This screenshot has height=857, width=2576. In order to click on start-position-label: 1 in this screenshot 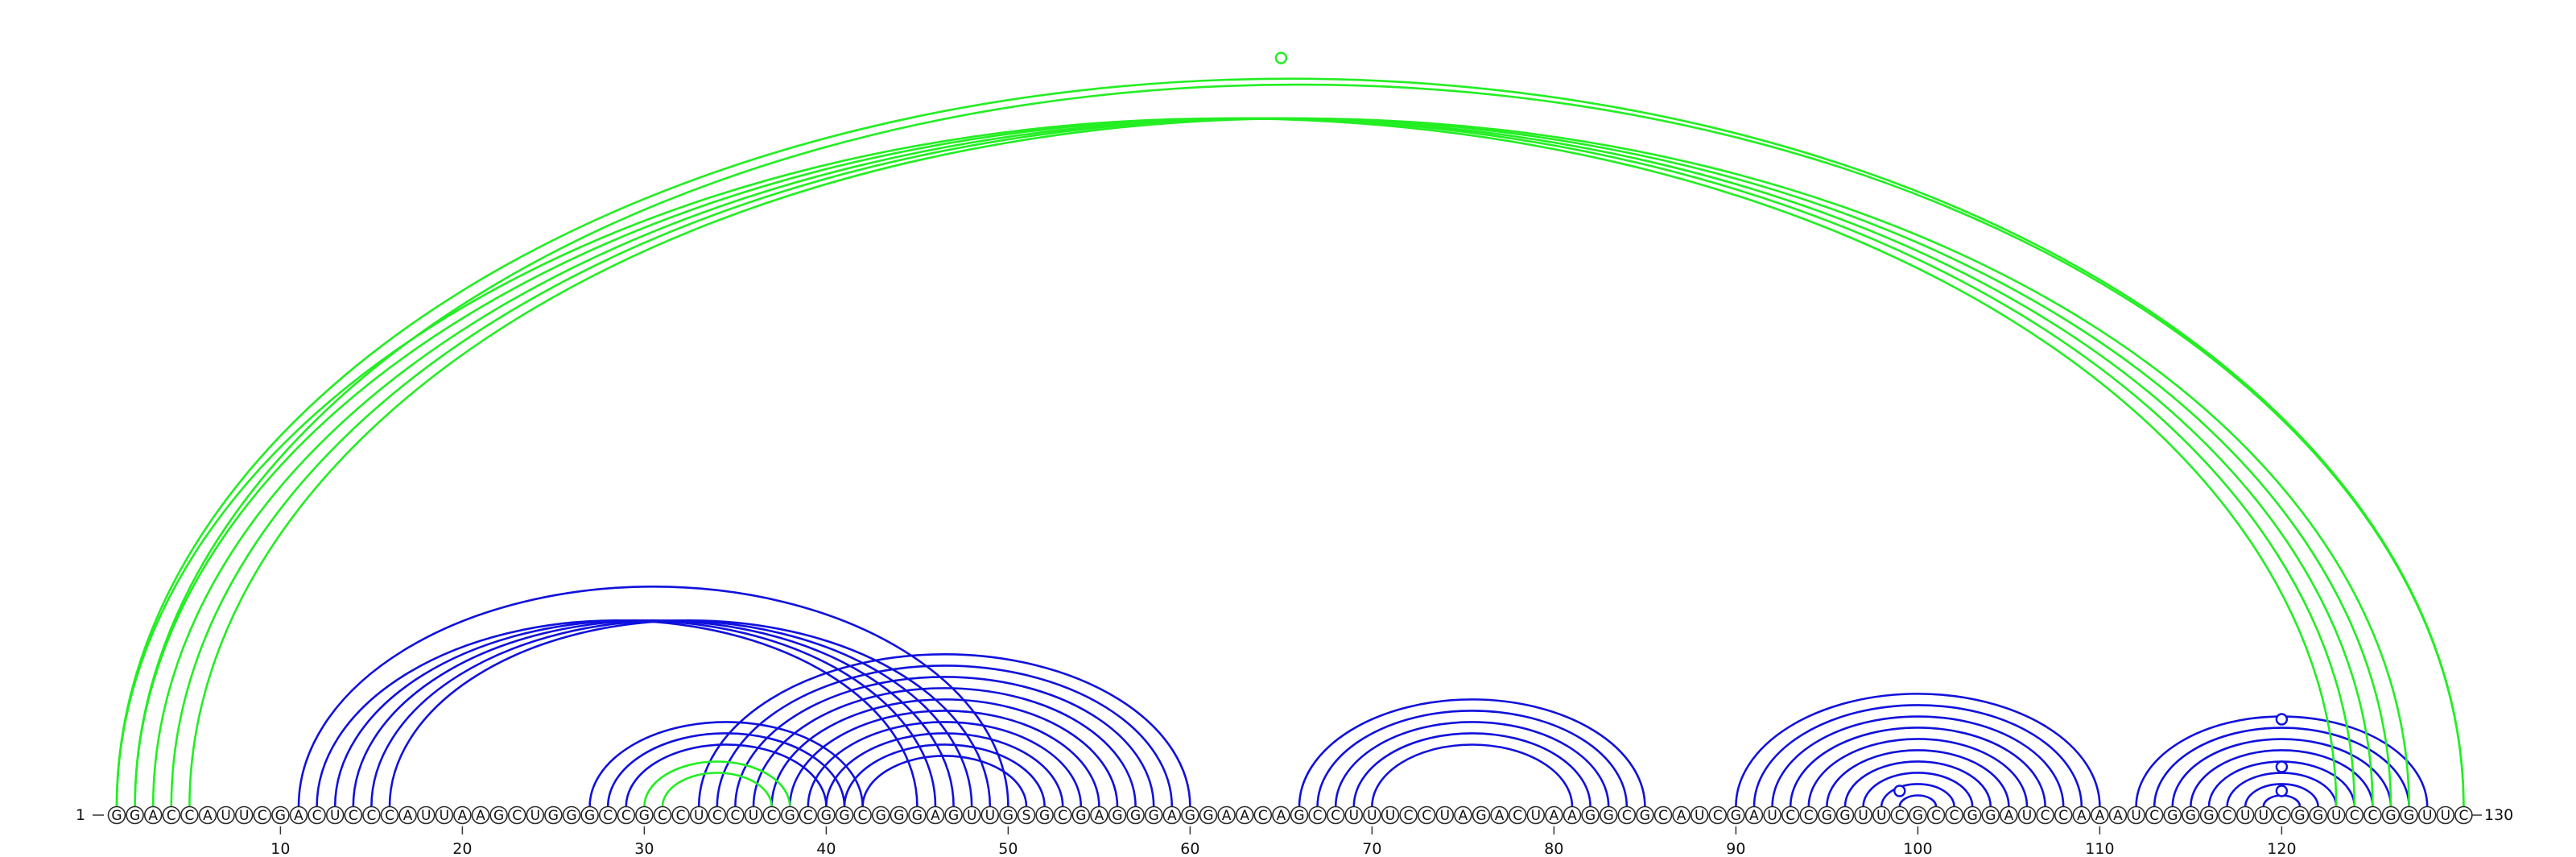, I will do `click(80, 815)`.